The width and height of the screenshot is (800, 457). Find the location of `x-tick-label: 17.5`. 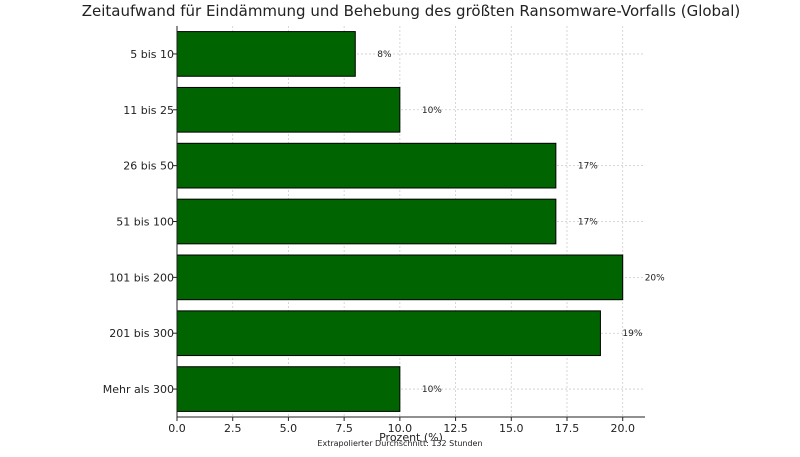

x-tick-label: 17.5 is located at coordinates (567, 428).